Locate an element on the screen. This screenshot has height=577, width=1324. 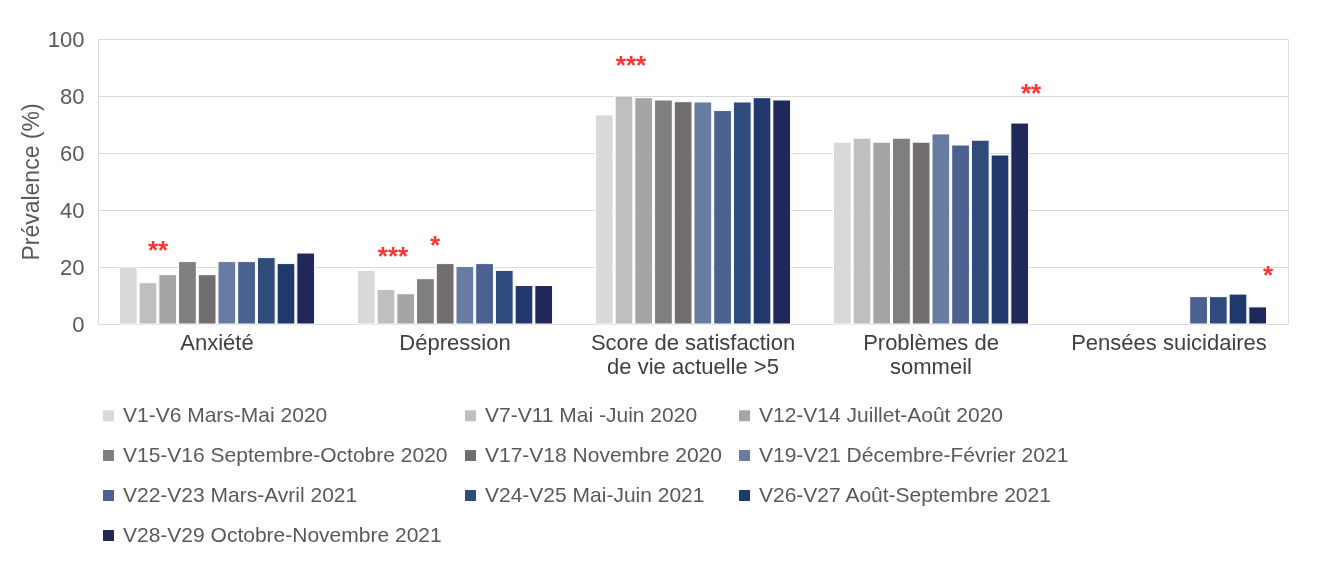
legend-label: V26-V27 Août-Septembre 2021 is located at coordinates (905, 494).